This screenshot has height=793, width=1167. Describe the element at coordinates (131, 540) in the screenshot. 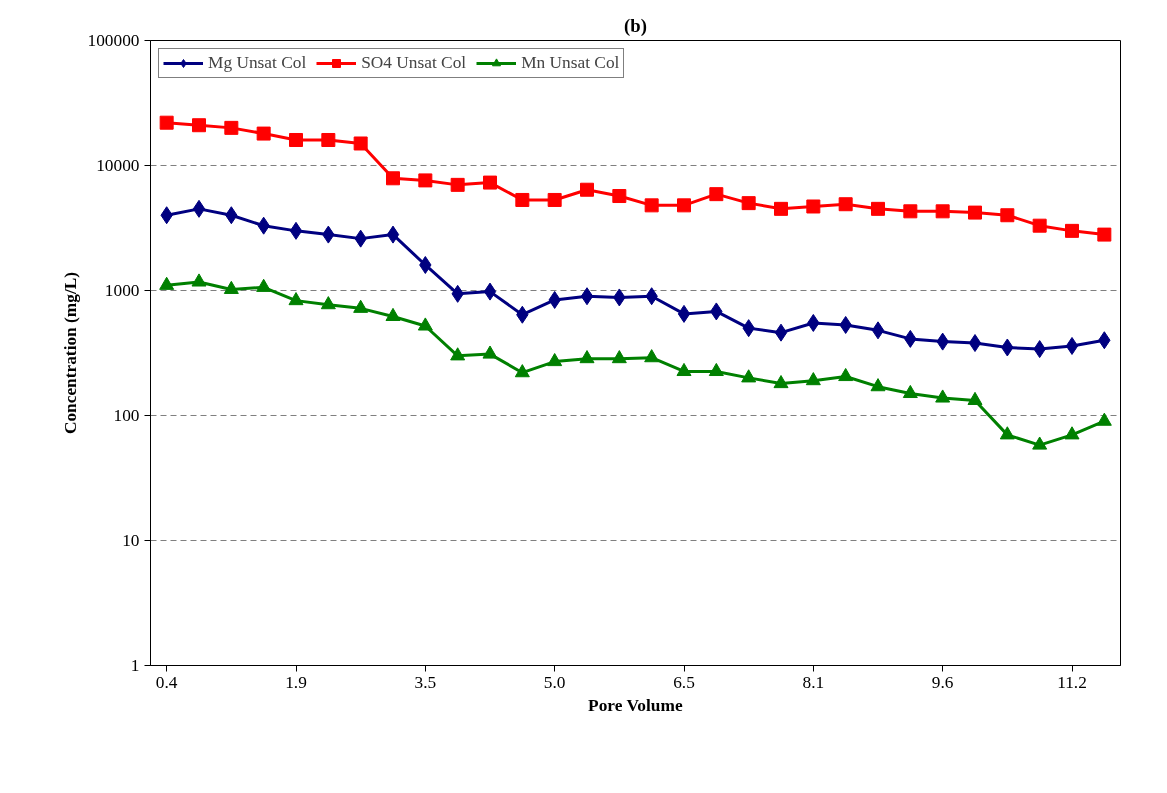

I see `y-tick-label: 10` at that location.